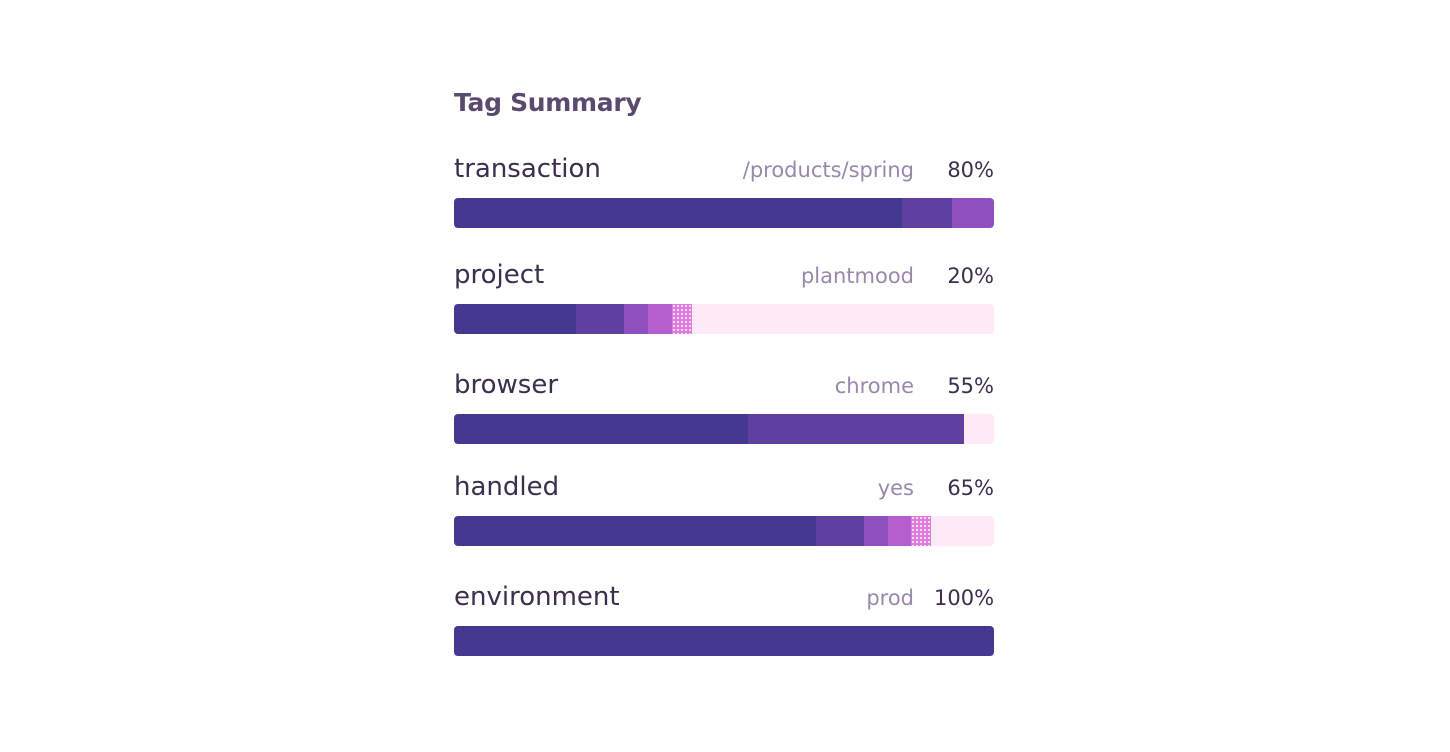 This screenshot has width=1450, height=752. I want to click on tag-row-header: handled yes 65%, so click(724, 492).